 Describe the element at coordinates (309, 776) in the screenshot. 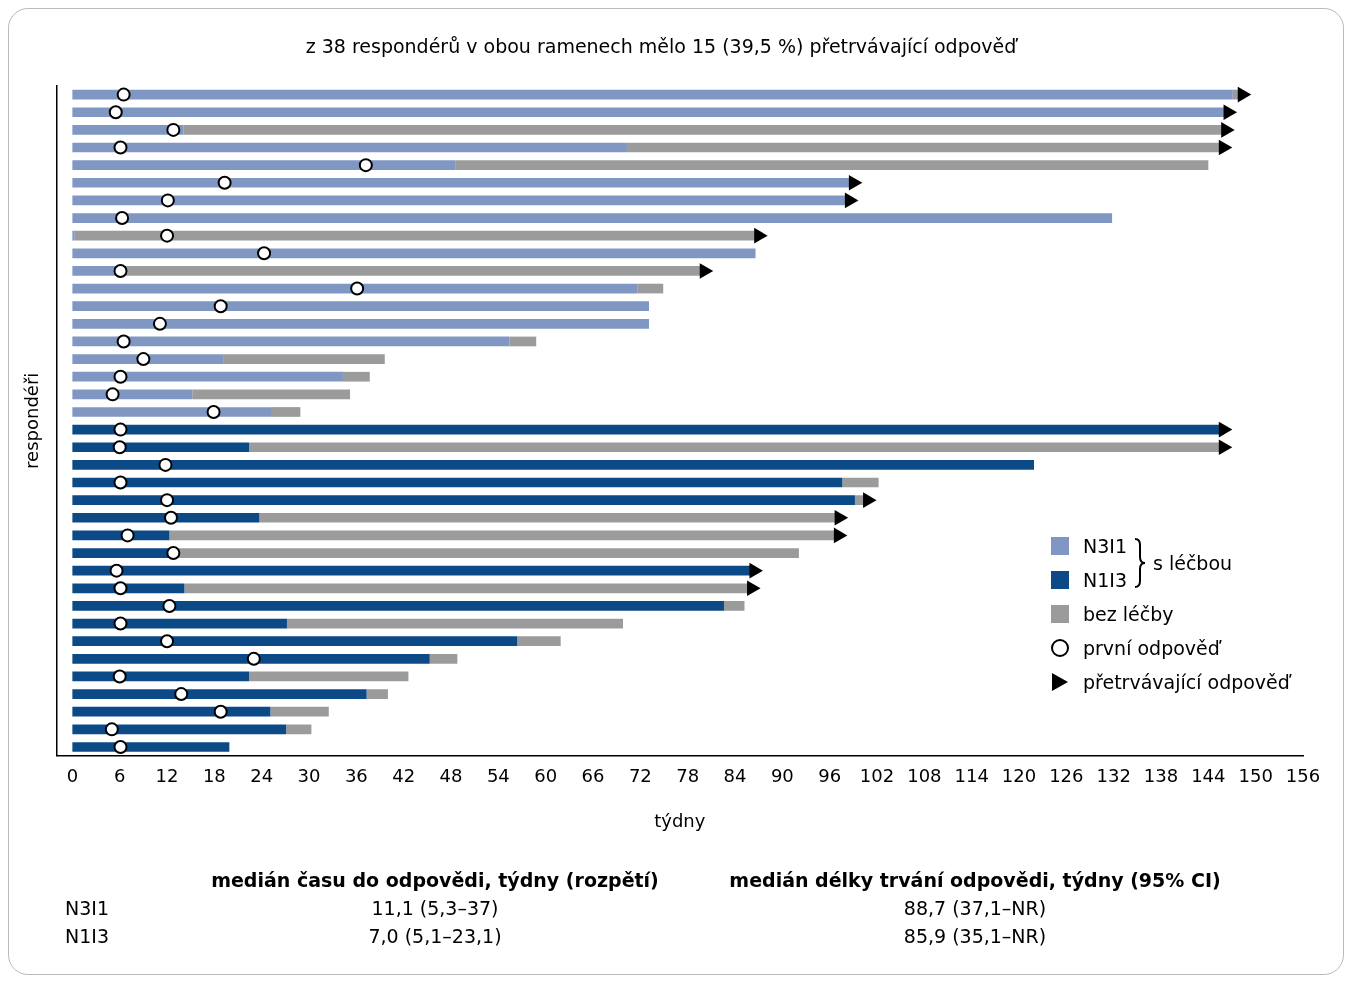

I see `x-tick-label: 30` at that location.